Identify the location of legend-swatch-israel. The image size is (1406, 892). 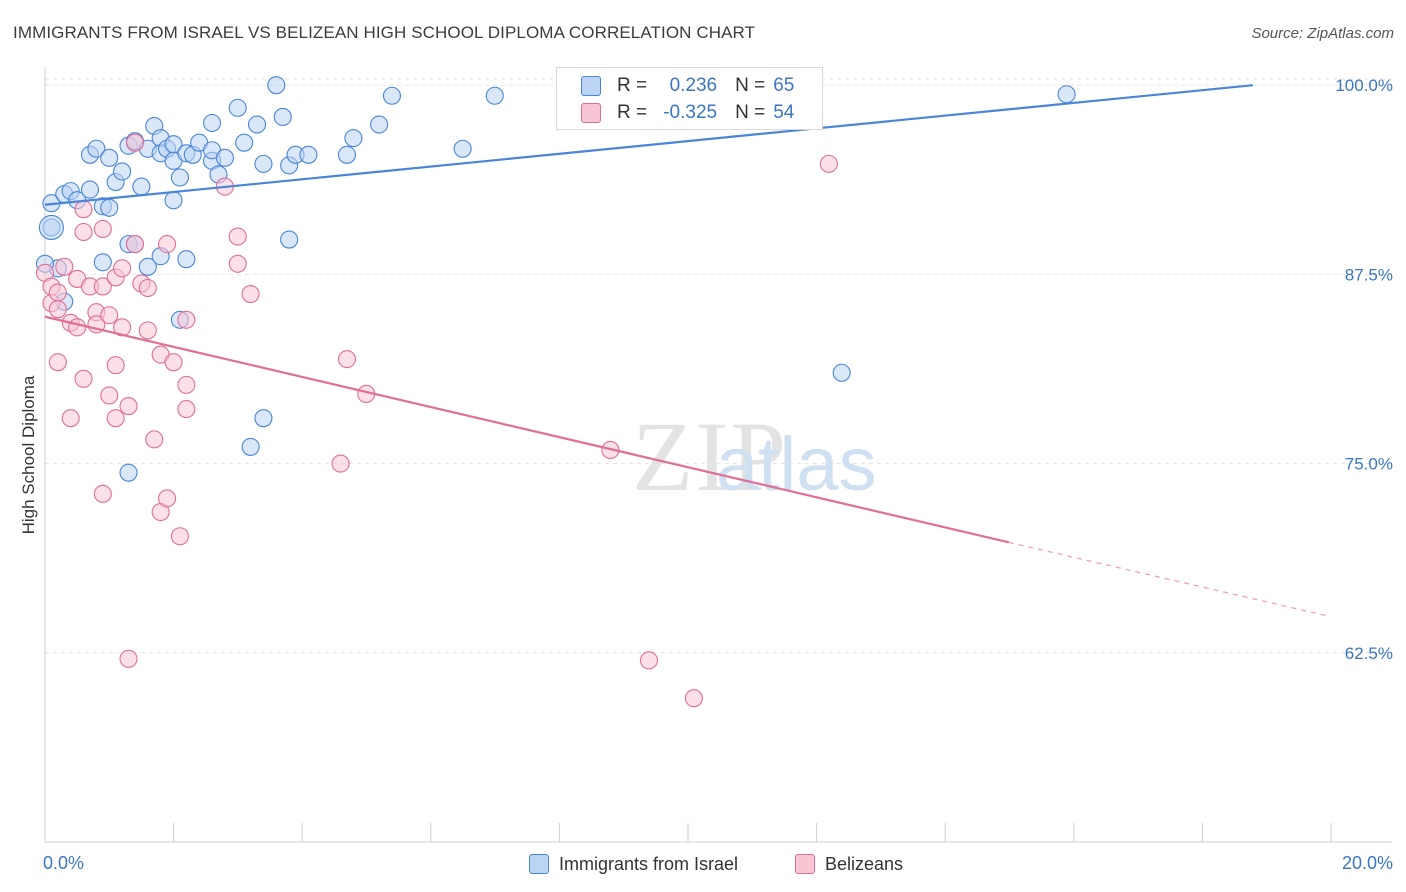
(591, 86).